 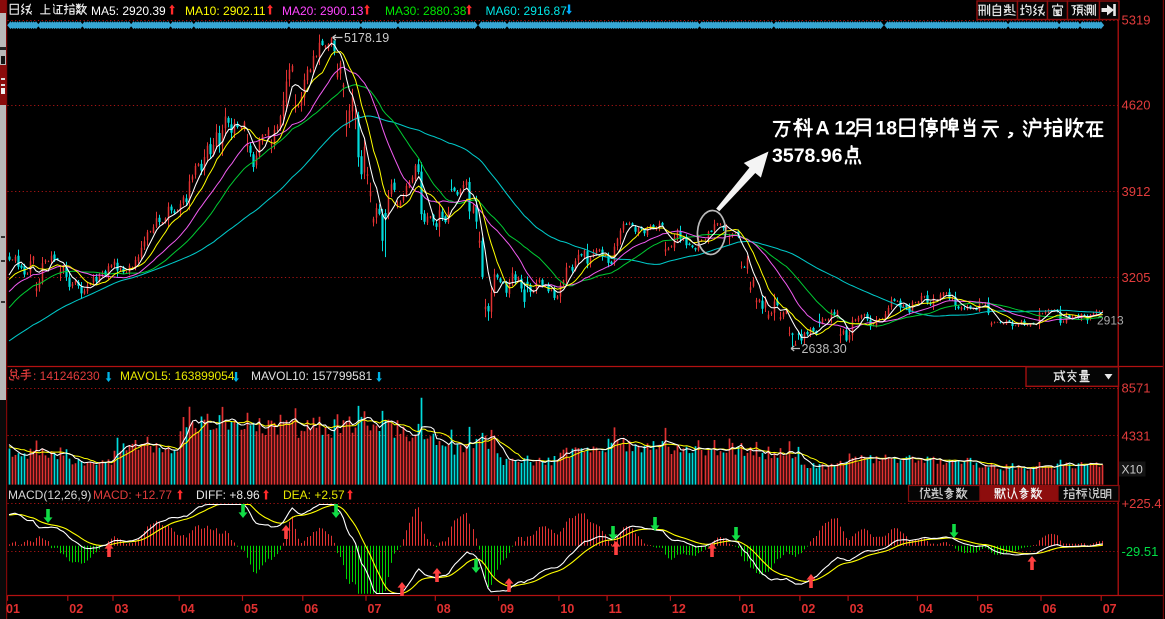 I want to click on svg-text: 2913, so click(x=1110, y=321).